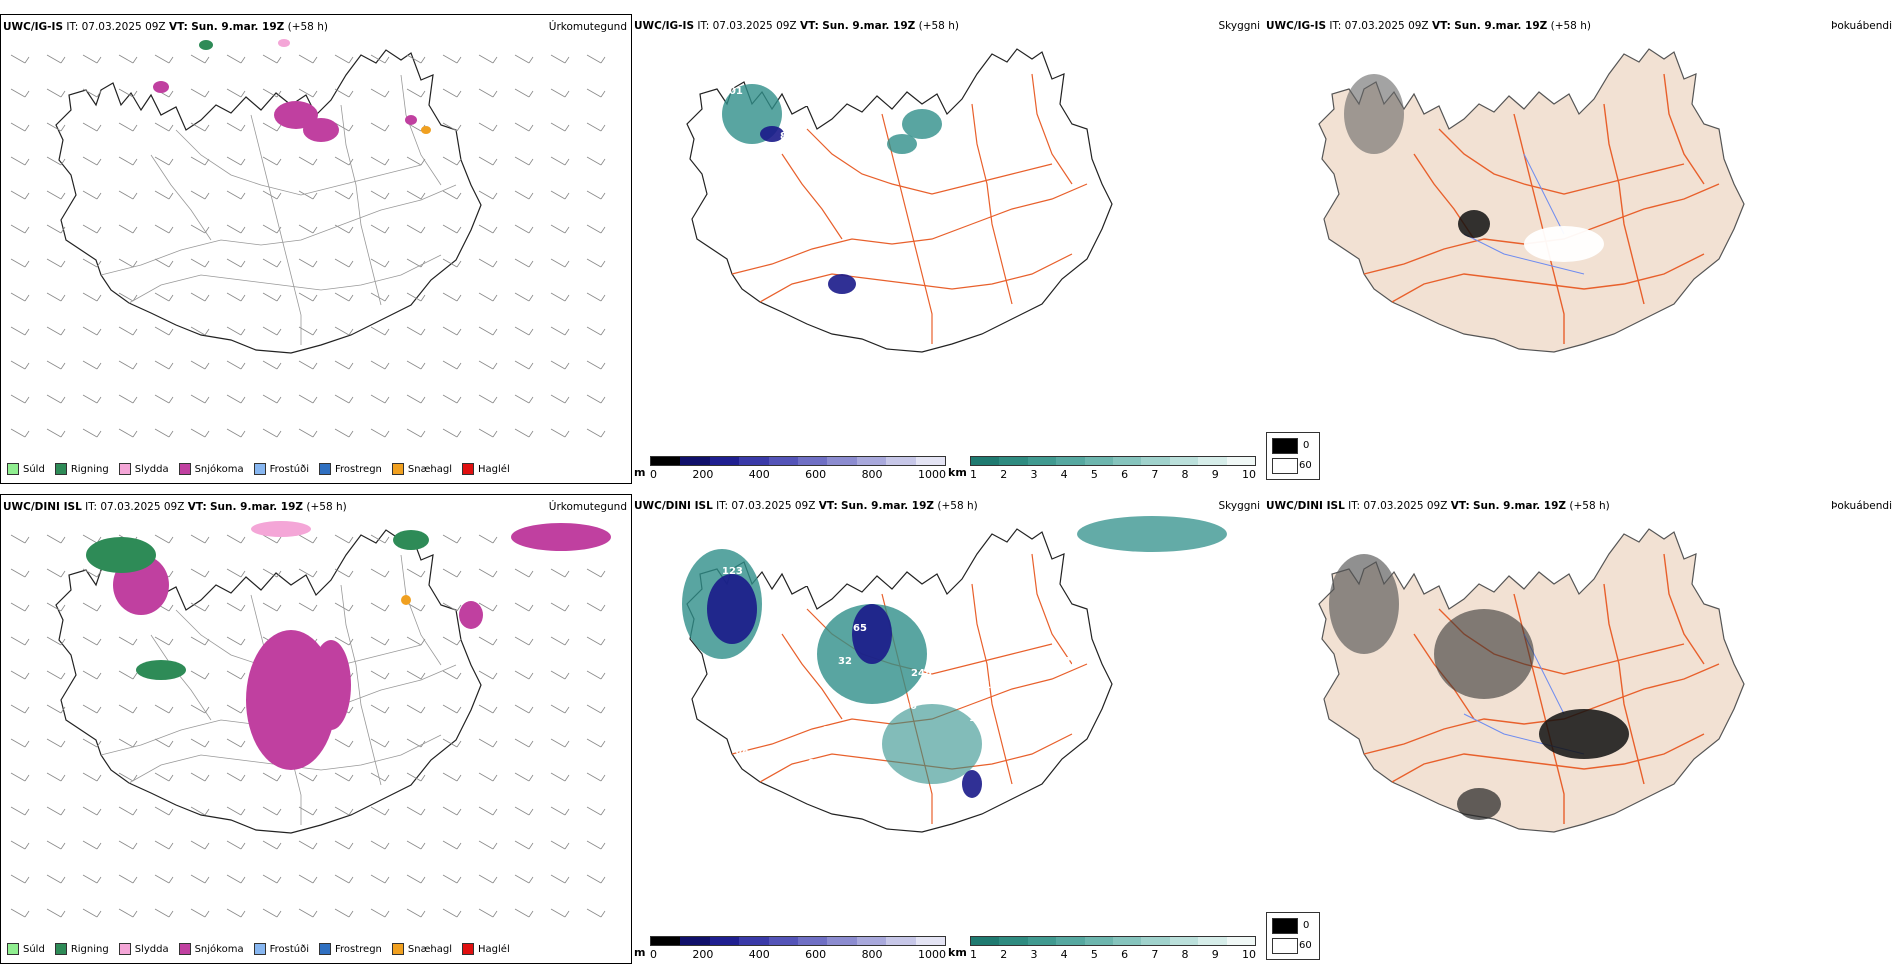  What do you see at coordinates (81, 469) in the screenshot?
I see `legend-item: Rigning` at bounding box center [81, 469].